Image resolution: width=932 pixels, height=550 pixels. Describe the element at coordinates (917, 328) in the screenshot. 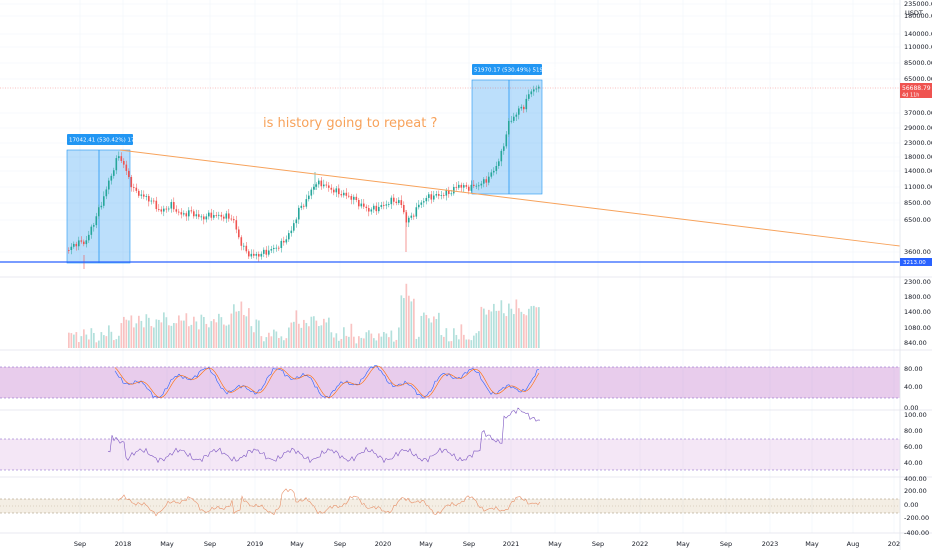

I see `volume-tick-label: 1080.00` at that location.